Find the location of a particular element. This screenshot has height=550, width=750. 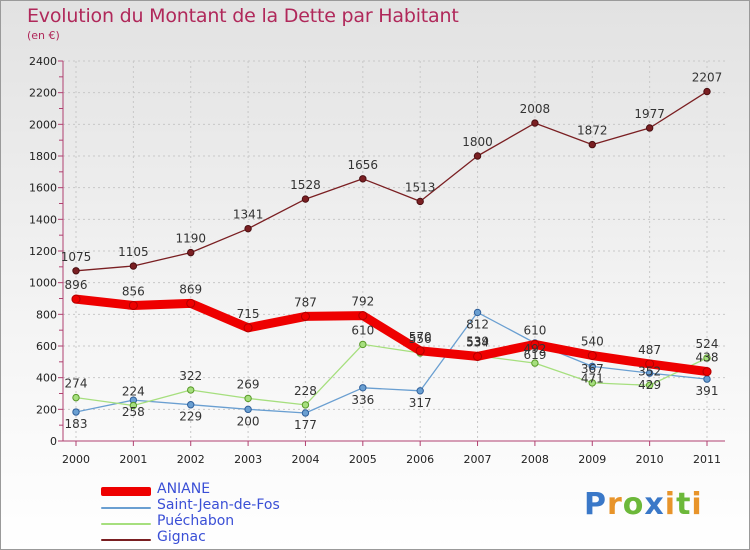

data-label: 438 is located at coordinates (707, 358).